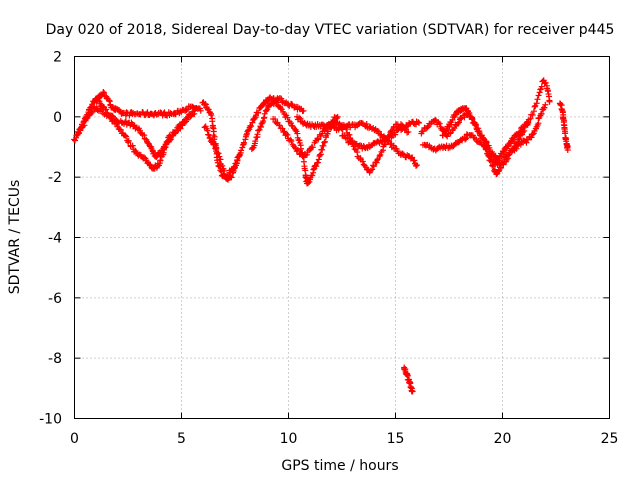 The width and height of the screenshot is (640, 480). Describe the element at coordinates (610, 439) in the screenshot. I see `x-tick-label: 25` at that location.